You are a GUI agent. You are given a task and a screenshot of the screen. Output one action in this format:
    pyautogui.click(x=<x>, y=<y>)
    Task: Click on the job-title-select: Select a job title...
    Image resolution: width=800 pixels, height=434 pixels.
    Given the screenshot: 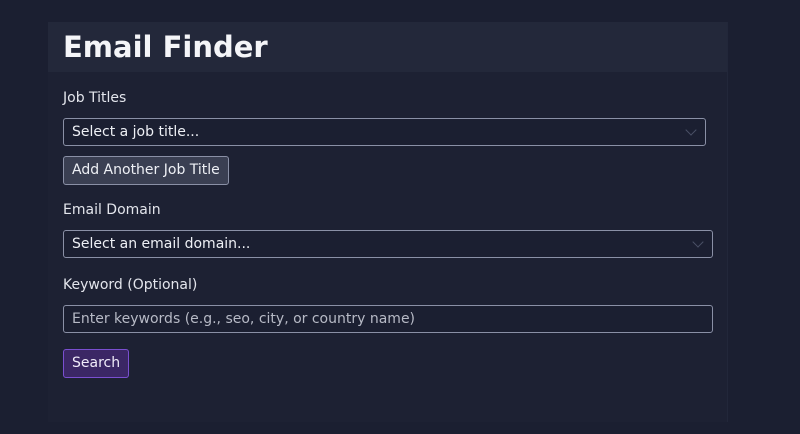 What is the action you would take?
    pyautogui.click(x=384, y=132)
    